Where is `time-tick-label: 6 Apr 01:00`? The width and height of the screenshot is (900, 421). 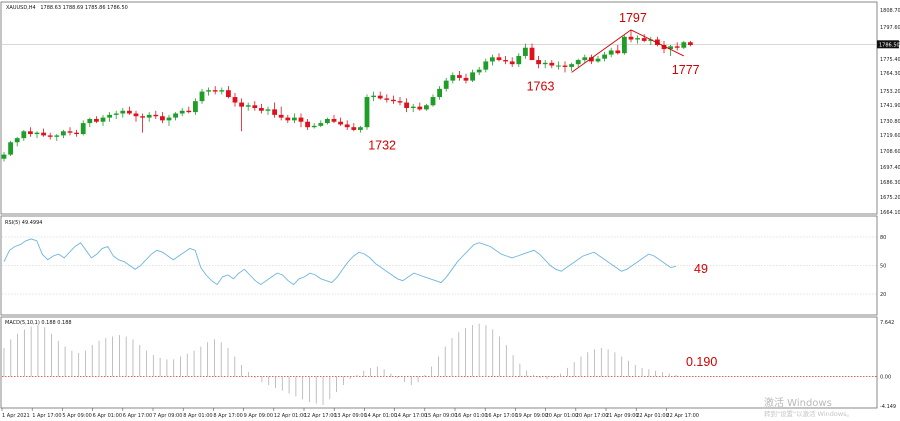 time-tick-label: 6 Apr 01:00 is located at coordinates (107, 416).